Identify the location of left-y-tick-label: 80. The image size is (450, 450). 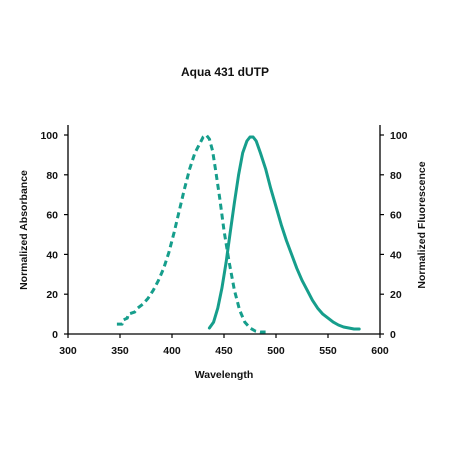
(52, 176).